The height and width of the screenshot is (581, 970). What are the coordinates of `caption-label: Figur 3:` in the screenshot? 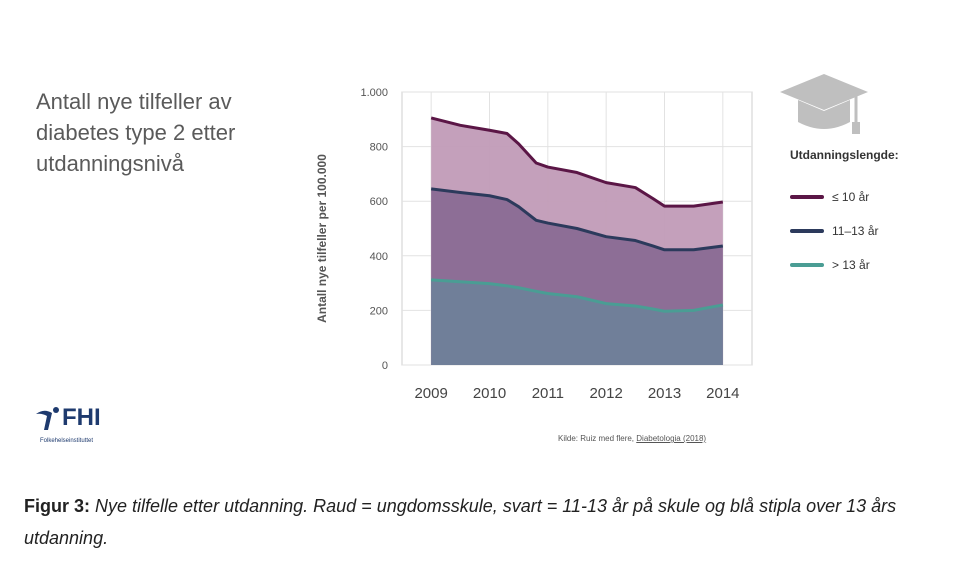 It's located at (57, 506).